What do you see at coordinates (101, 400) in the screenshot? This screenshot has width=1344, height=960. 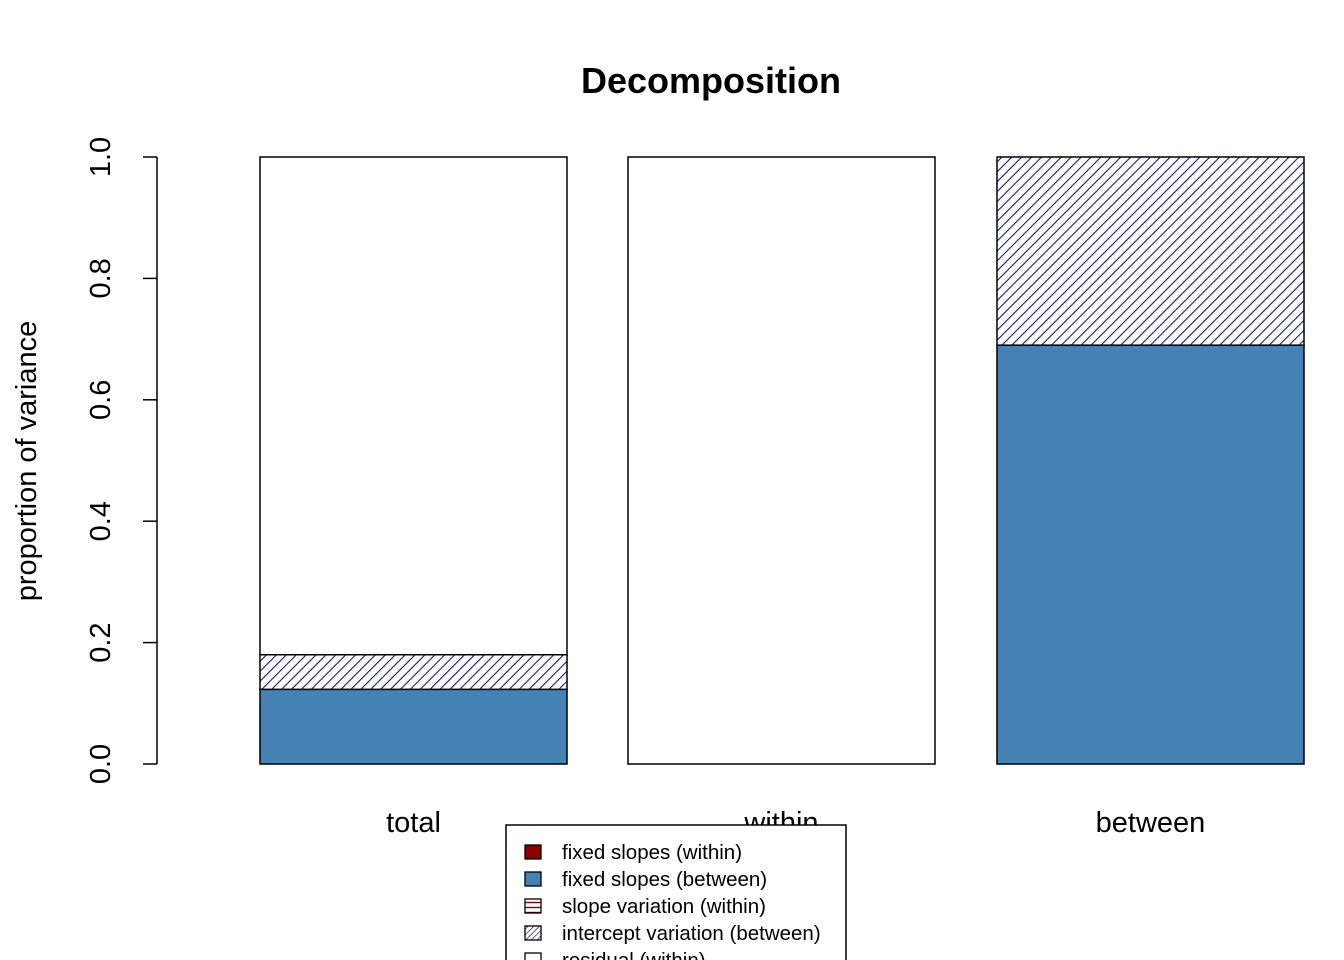 I see `y-tick-label: 0.6` at bounding box center [101, 400].